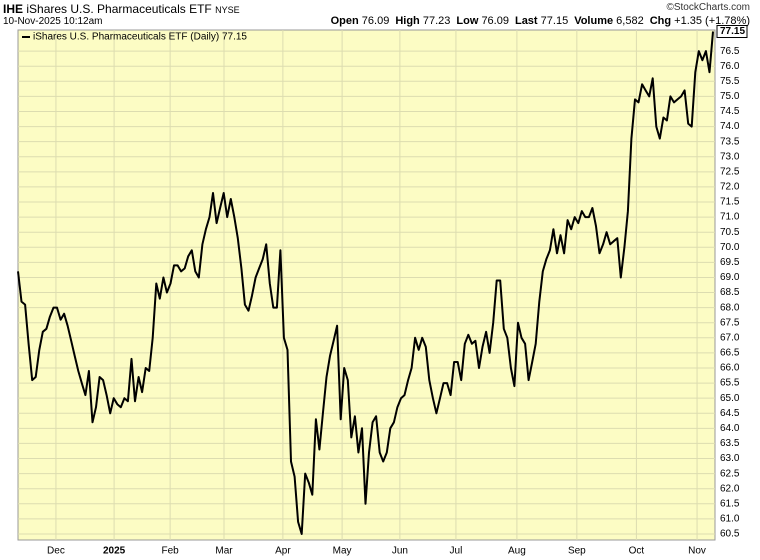 This screenshot has width=760, height=560. What do you see at coordinates (730, 307) in the screenshot?
I see `y-tick-label: 68.0` at bounding box center [730, 307].